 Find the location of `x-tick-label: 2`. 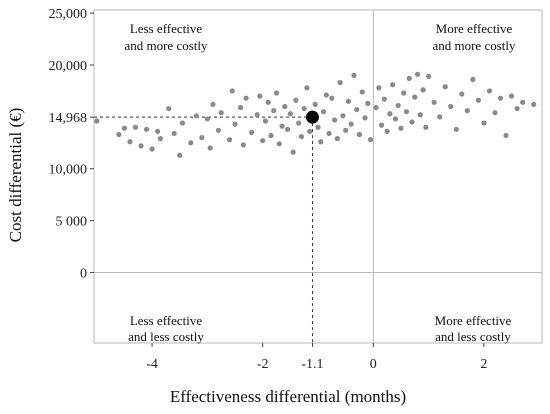

x-tick-label: 2 is located at coordinates (483, 364).